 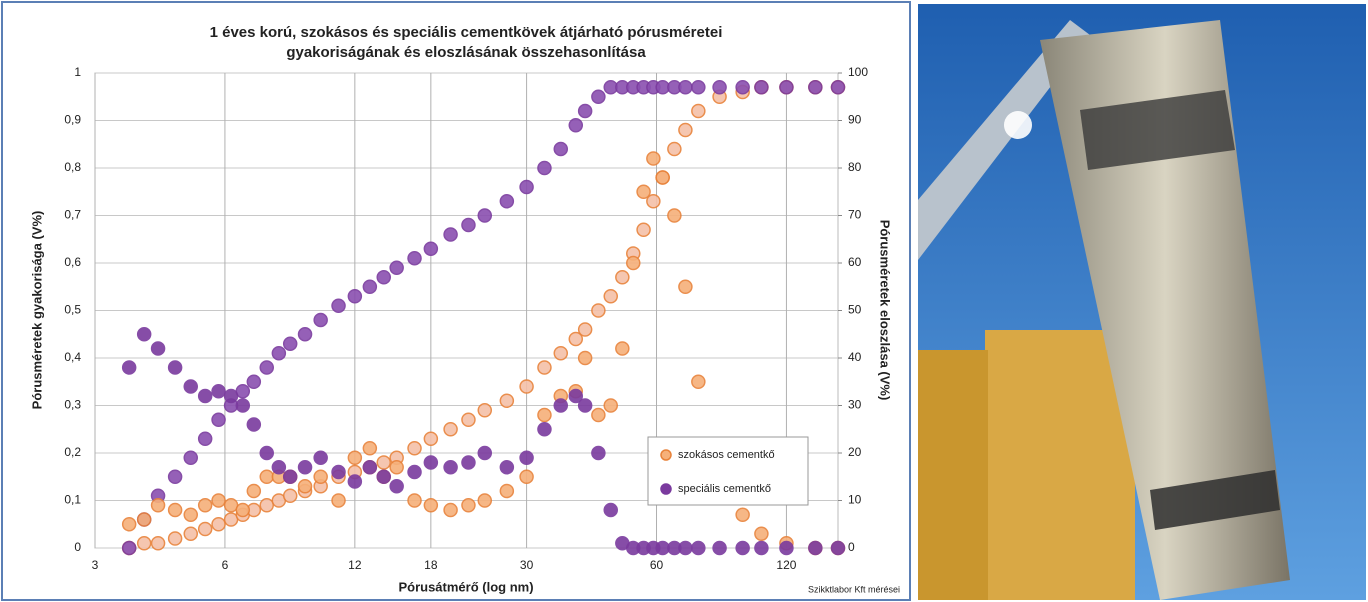 I want to click on x-tick-label: 18, so click(x=431, y=565).